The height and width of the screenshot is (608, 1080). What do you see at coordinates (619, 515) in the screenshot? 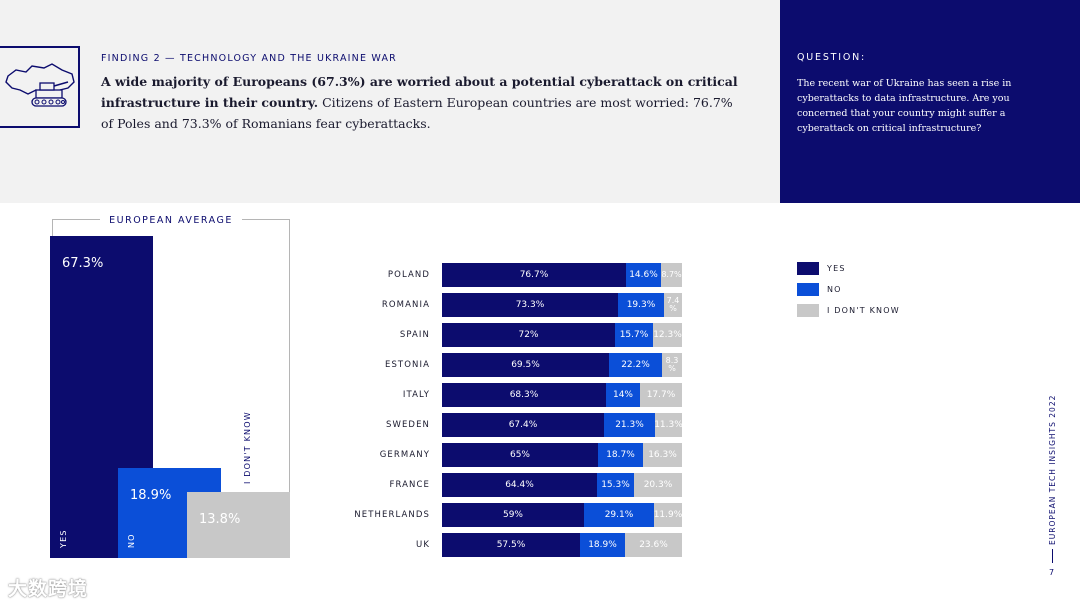
I see `bar-segment-no: 29.1%` at bounding box center [619, 515].